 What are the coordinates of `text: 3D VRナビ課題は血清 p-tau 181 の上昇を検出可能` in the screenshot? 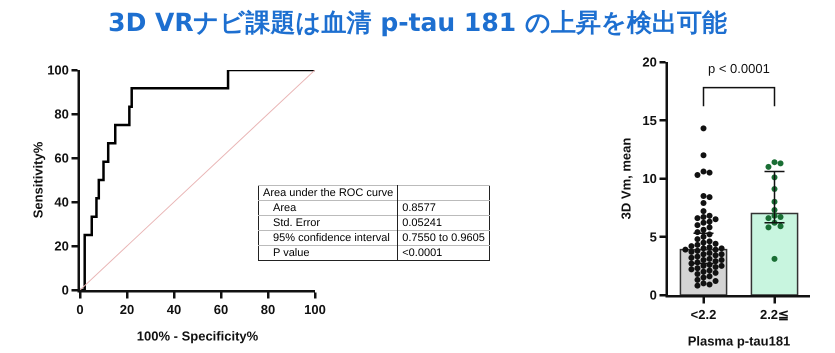 It's located at (417, 23).